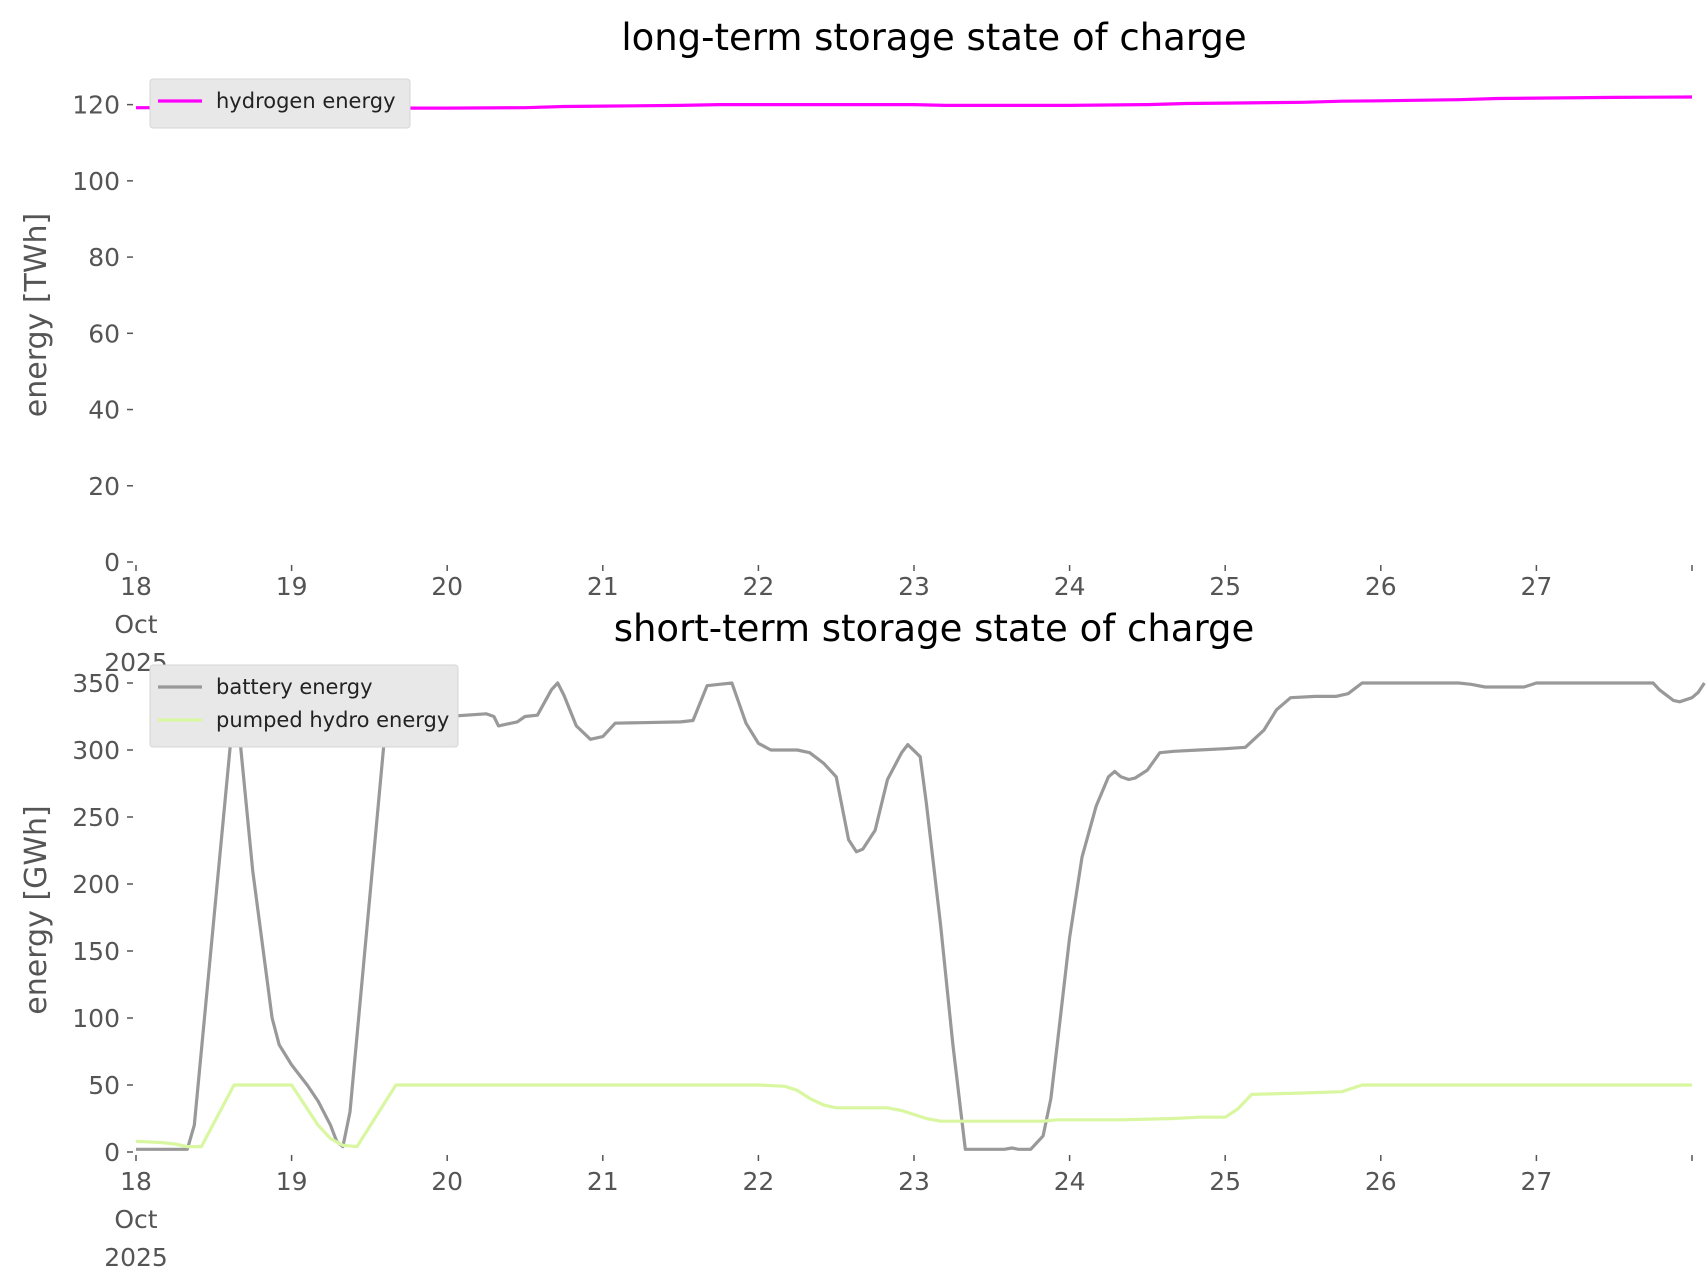 This screenshot has height=1277, width=1706. Describe the element at coordinates (934, 628) in the screenshot. I see `chart-title: short-term storage state of charge` at that location.